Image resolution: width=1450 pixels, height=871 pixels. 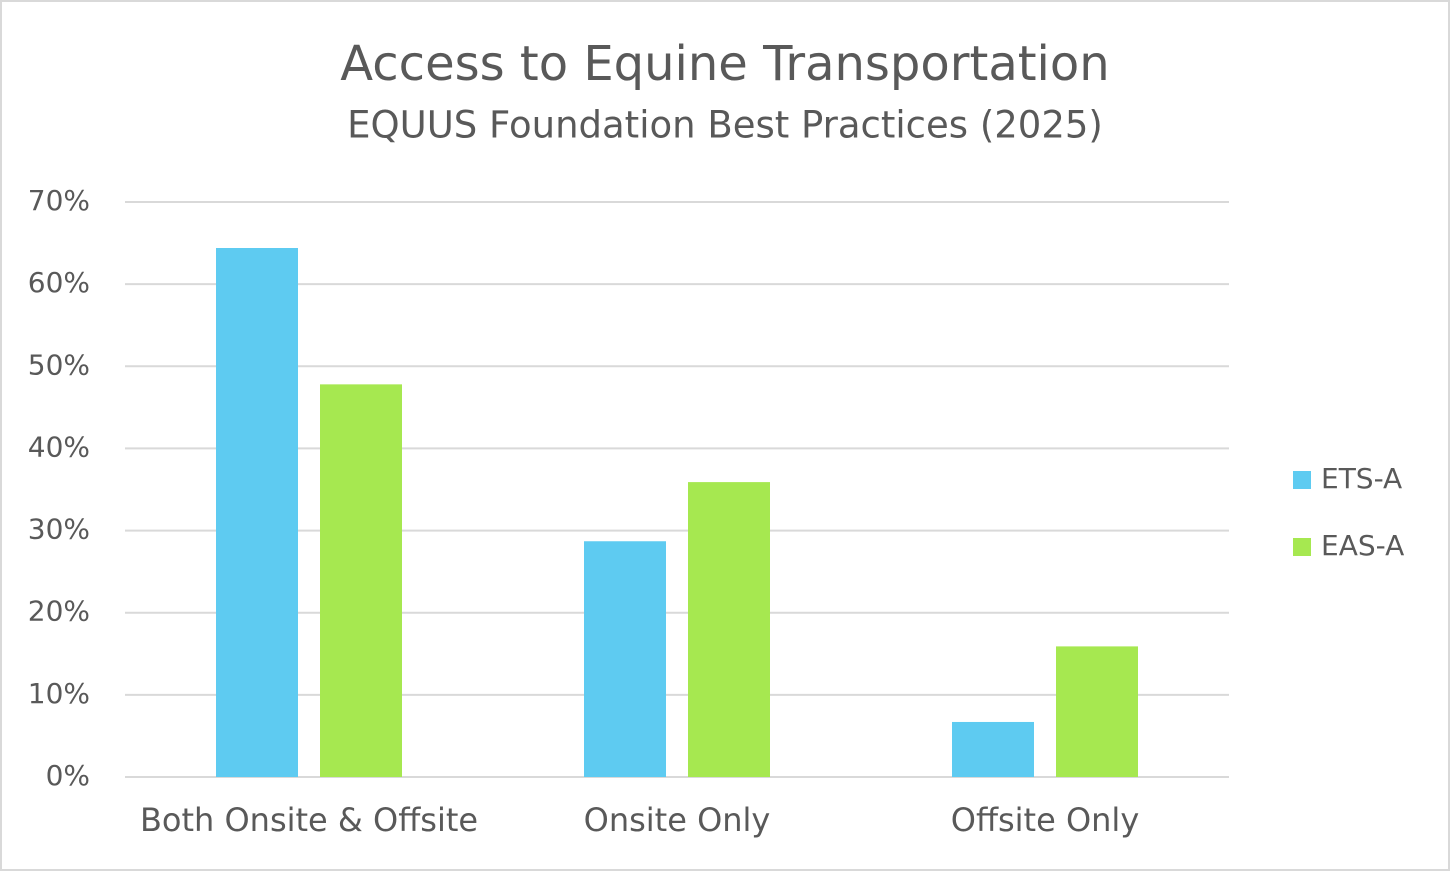 I want to click on chart-title: Access to Equine Transportation, so click(x=724, y=64).